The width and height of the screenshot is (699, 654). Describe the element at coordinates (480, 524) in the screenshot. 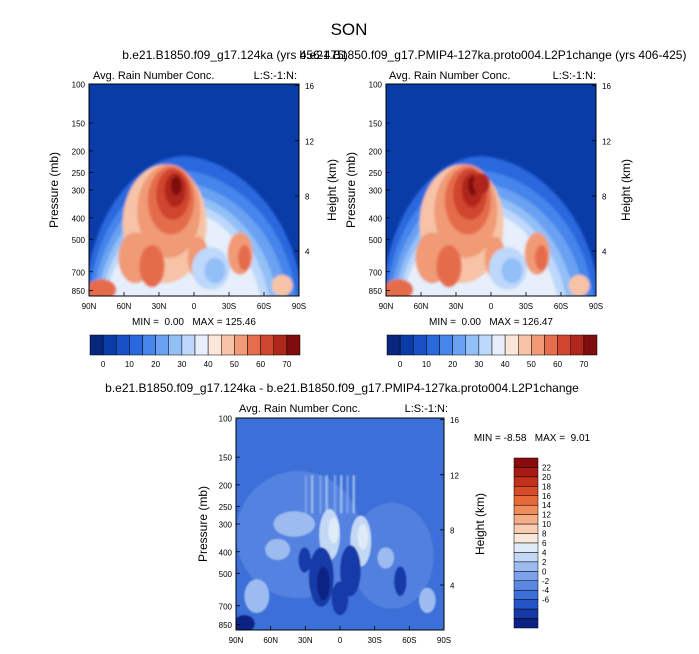

I see `panel-3-ylabel-right: Height (km)` at that location.